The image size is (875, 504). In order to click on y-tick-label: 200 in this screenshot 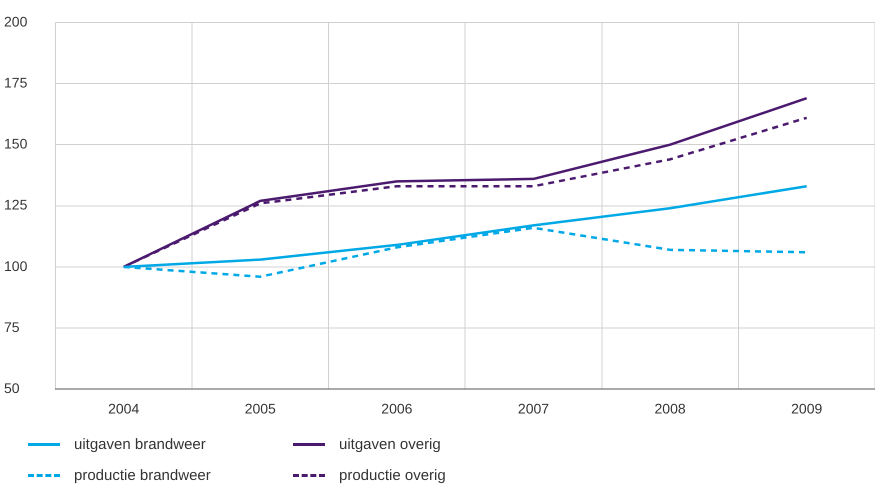, I will do `click(16, 21)`.